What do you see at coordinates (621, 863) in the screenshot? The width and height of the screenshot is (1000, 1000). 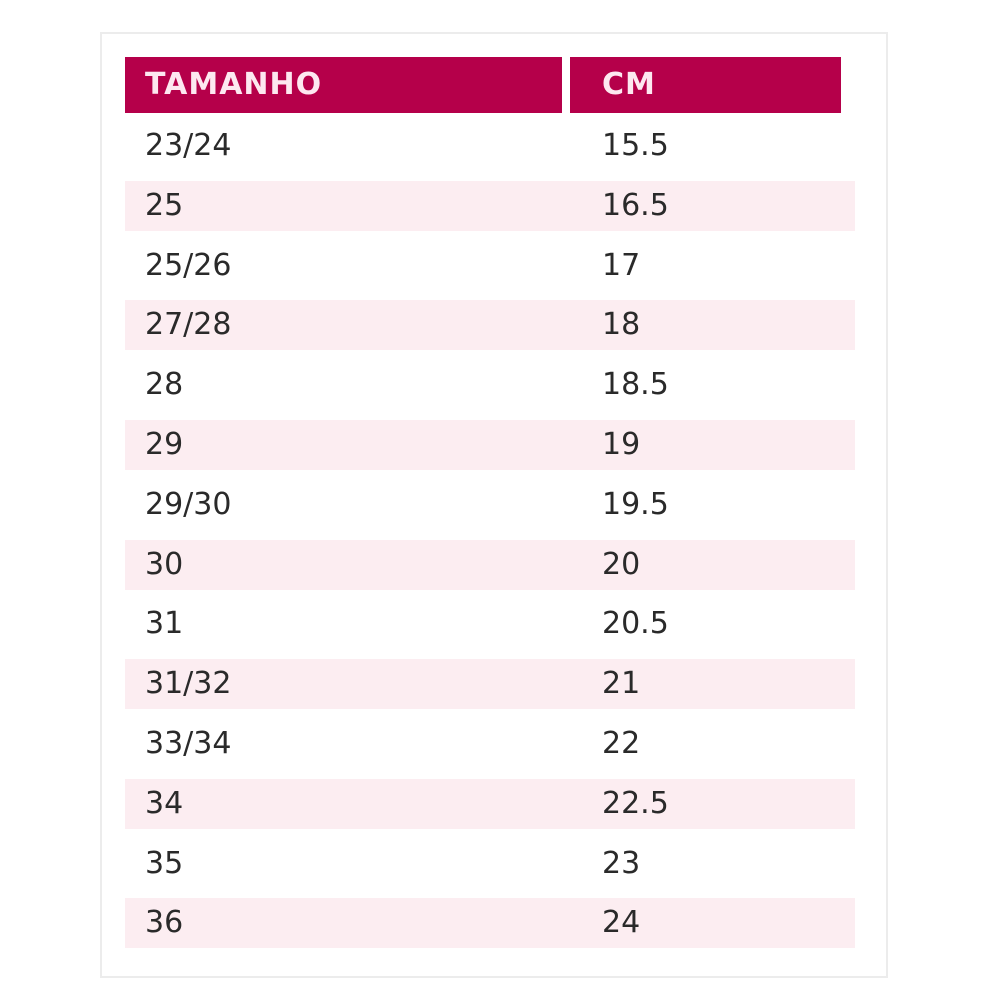 I see `cm-cell: 23` at bounding box center [621, 863].